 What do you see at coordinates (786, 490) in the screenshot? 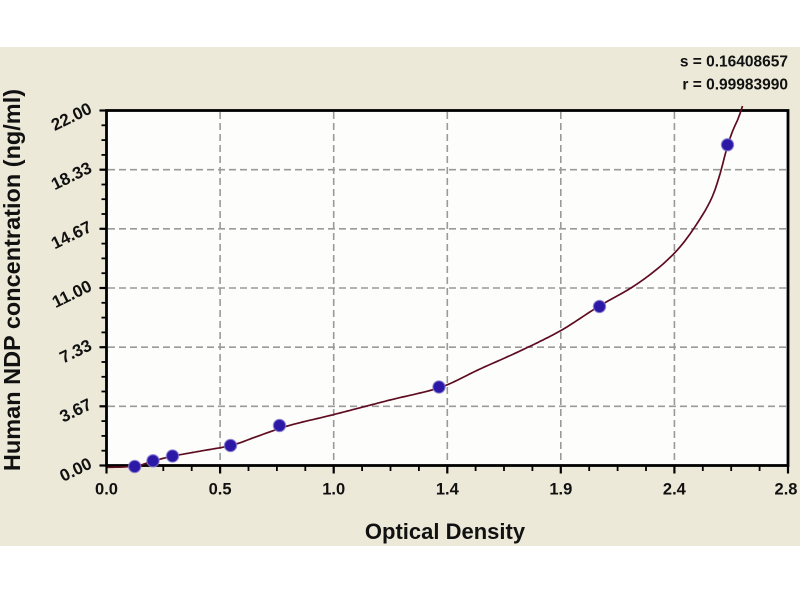
I see `svg-text: 2.8` at bounding box center [786, 490].